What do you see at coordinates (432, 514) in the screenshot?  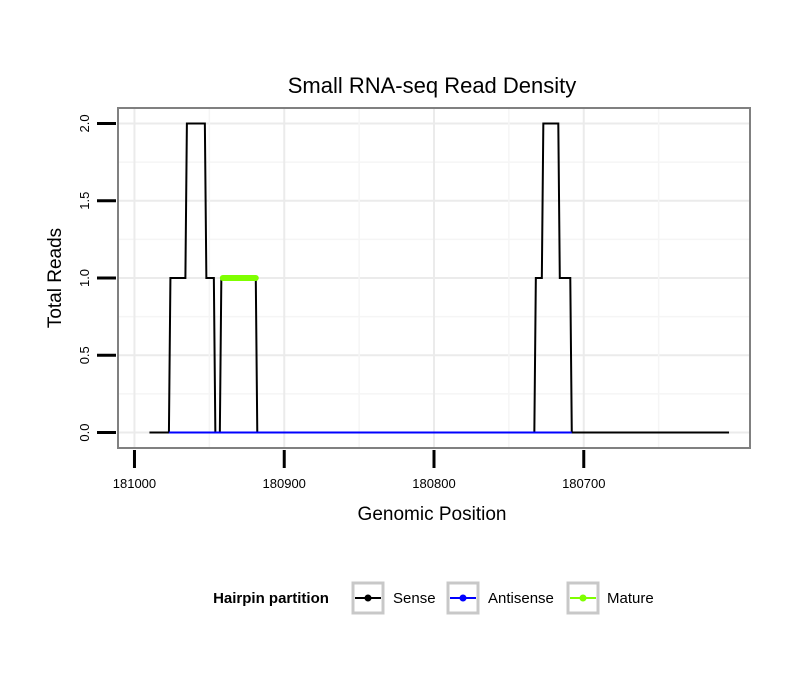 I see `x-axis-label: Genomic Position` at bounding box center [432, 514].